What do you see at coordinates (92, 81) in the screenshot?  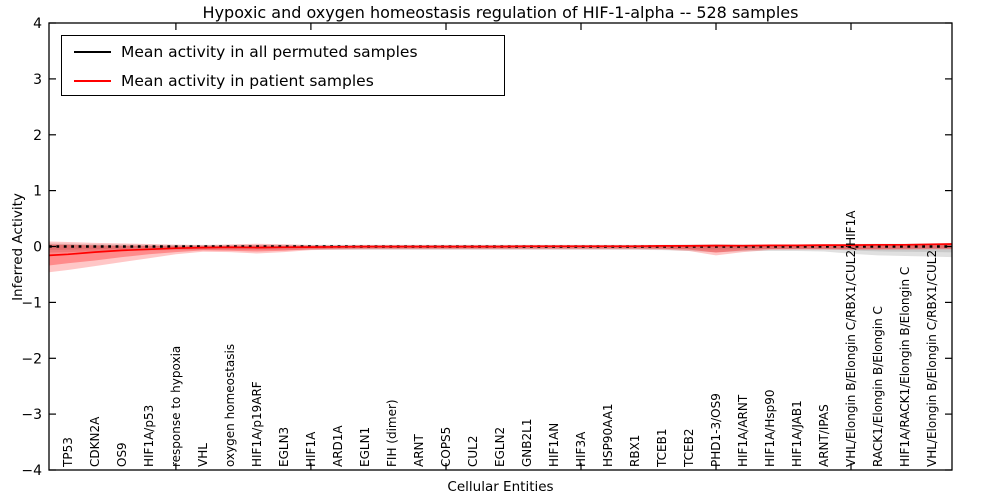 I see `legend-line-swatch-red` at bounding box center [92, 81].